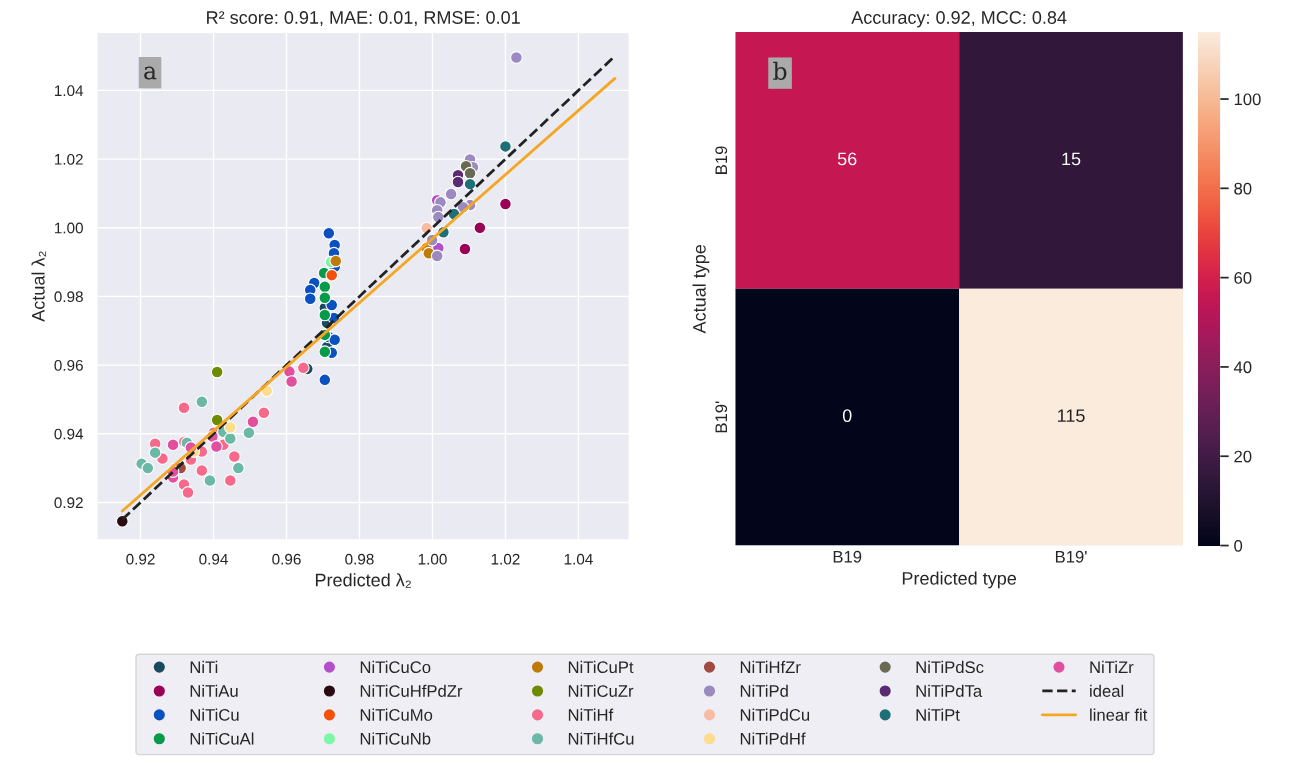 The width and height of the screenshot is (1290, 763). I want to click on legend-label: linear fit, so click(1119, 714).